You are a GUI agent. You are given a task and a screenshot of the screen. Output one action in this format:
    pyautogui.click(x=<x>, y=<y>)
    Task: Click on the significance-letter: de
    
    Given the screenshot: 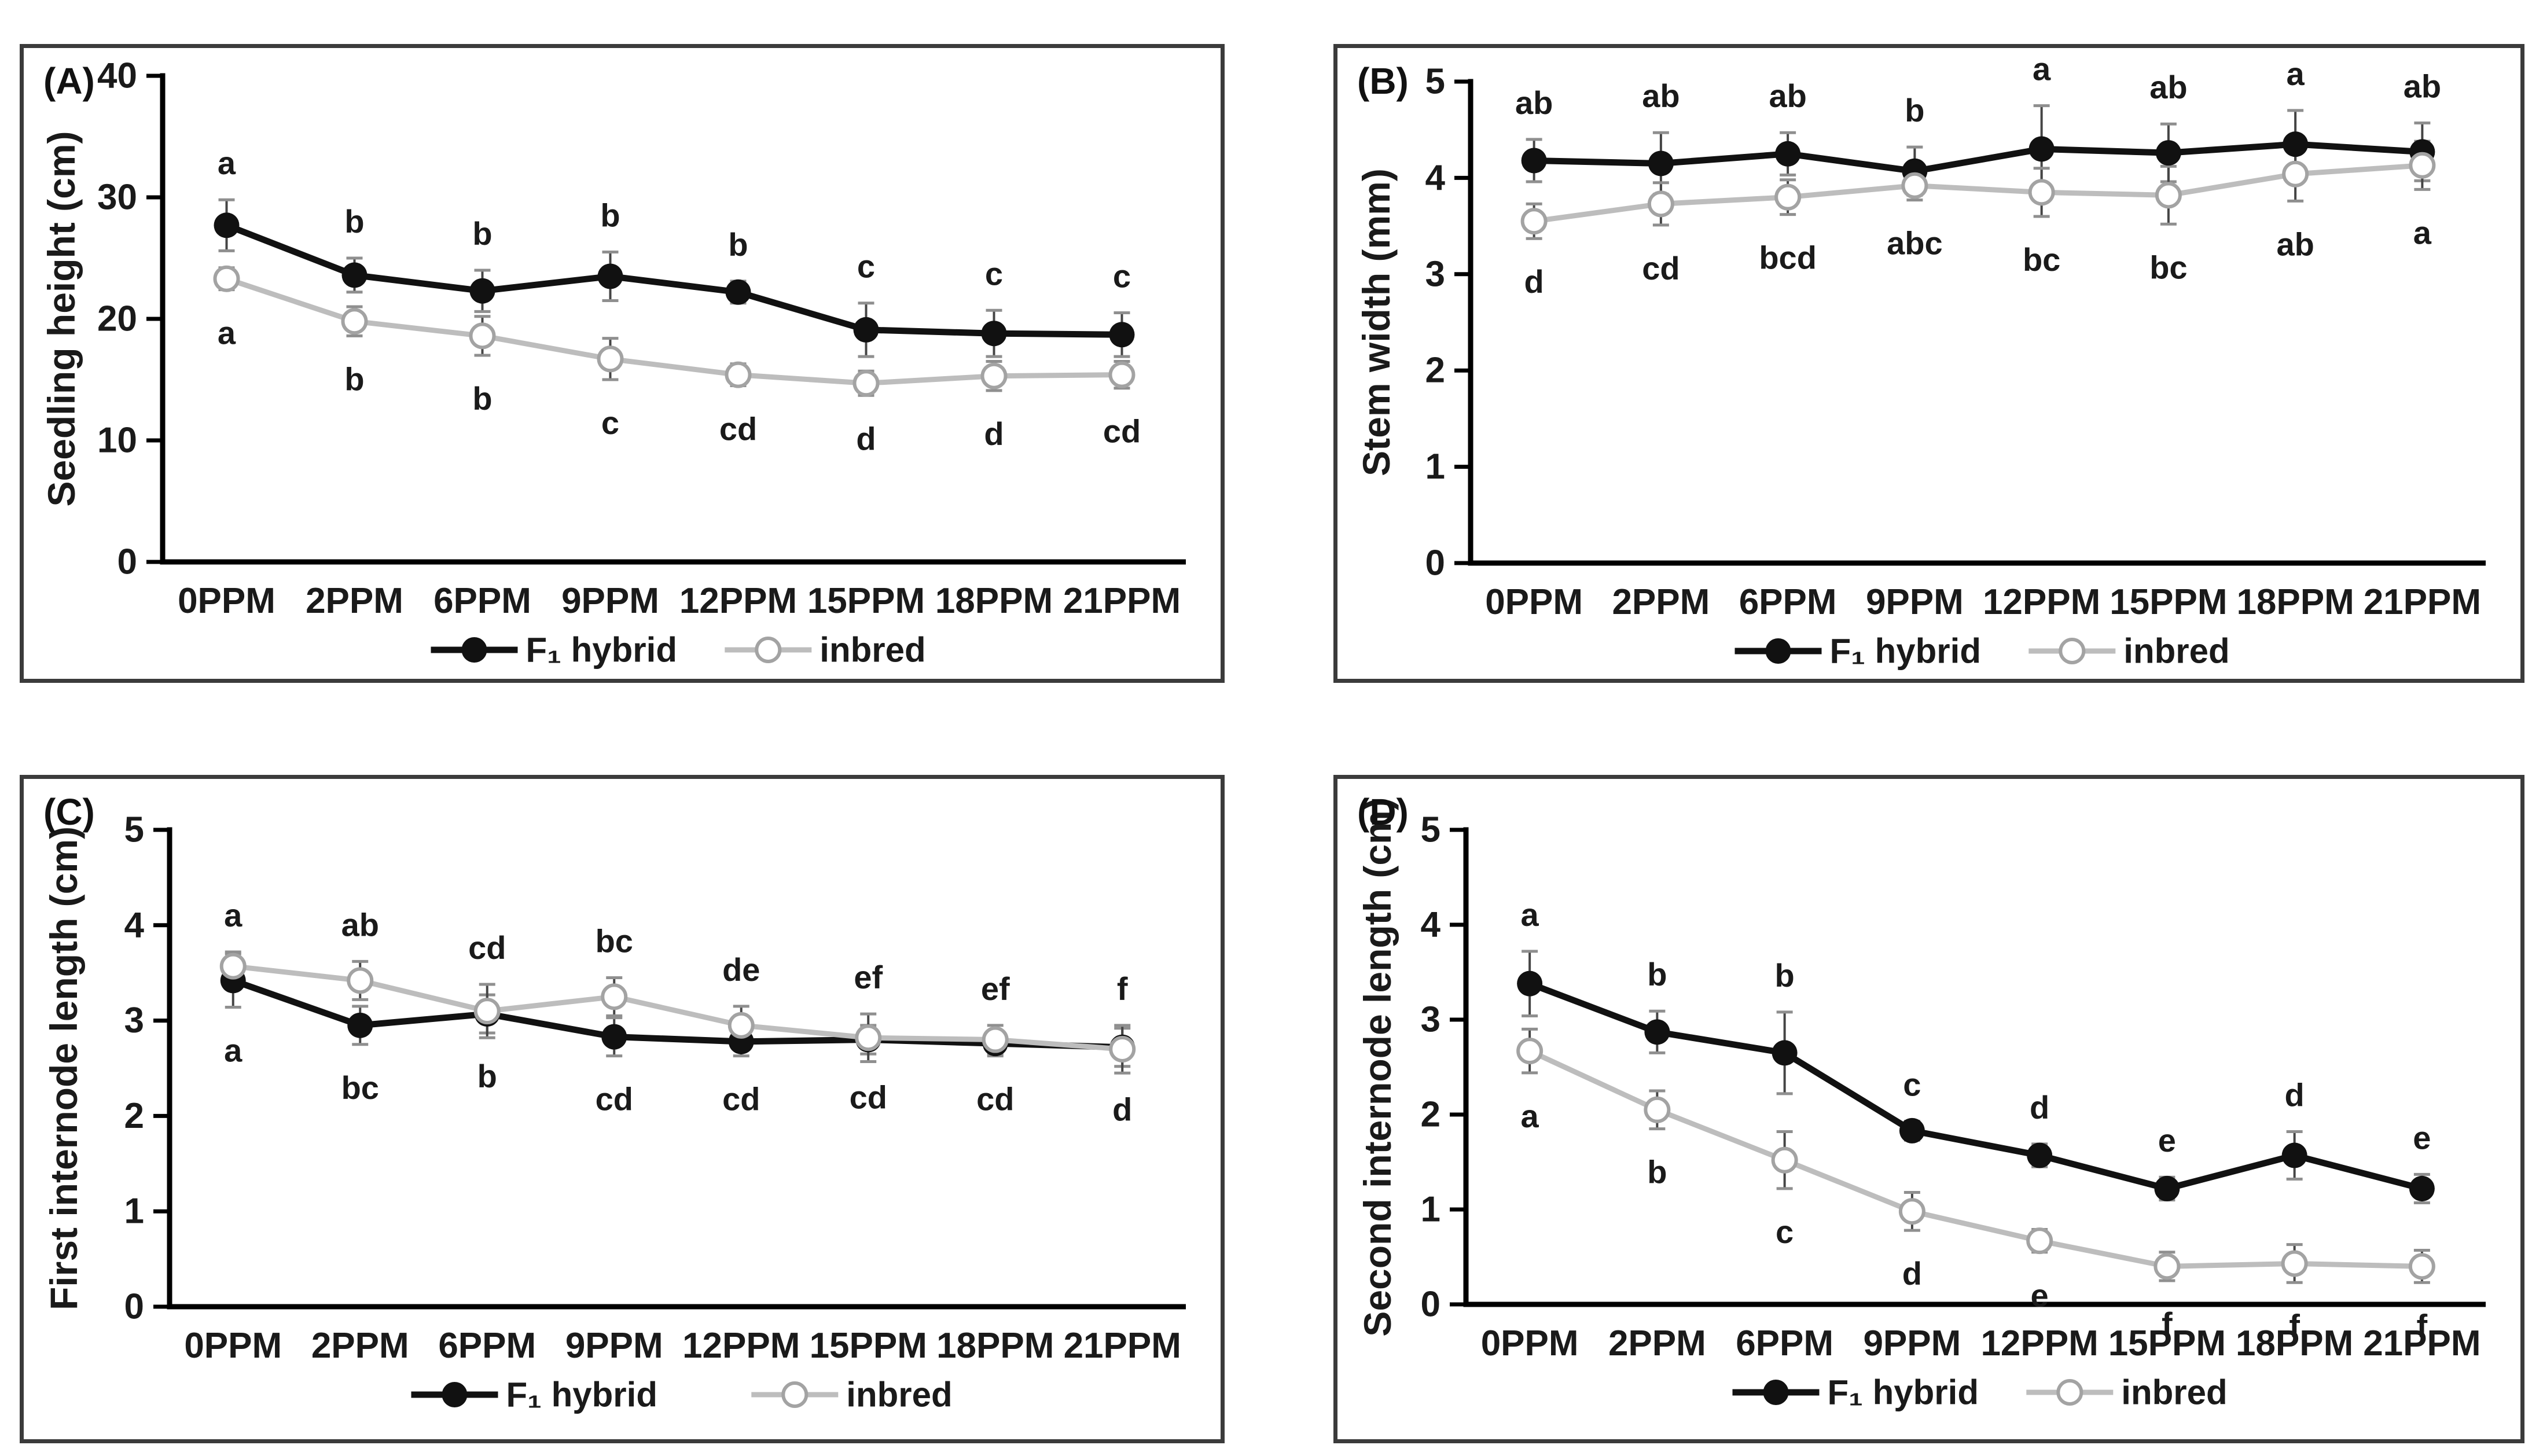 What is the action you would take?
    pyautogui.click(x=741, y=970)
    